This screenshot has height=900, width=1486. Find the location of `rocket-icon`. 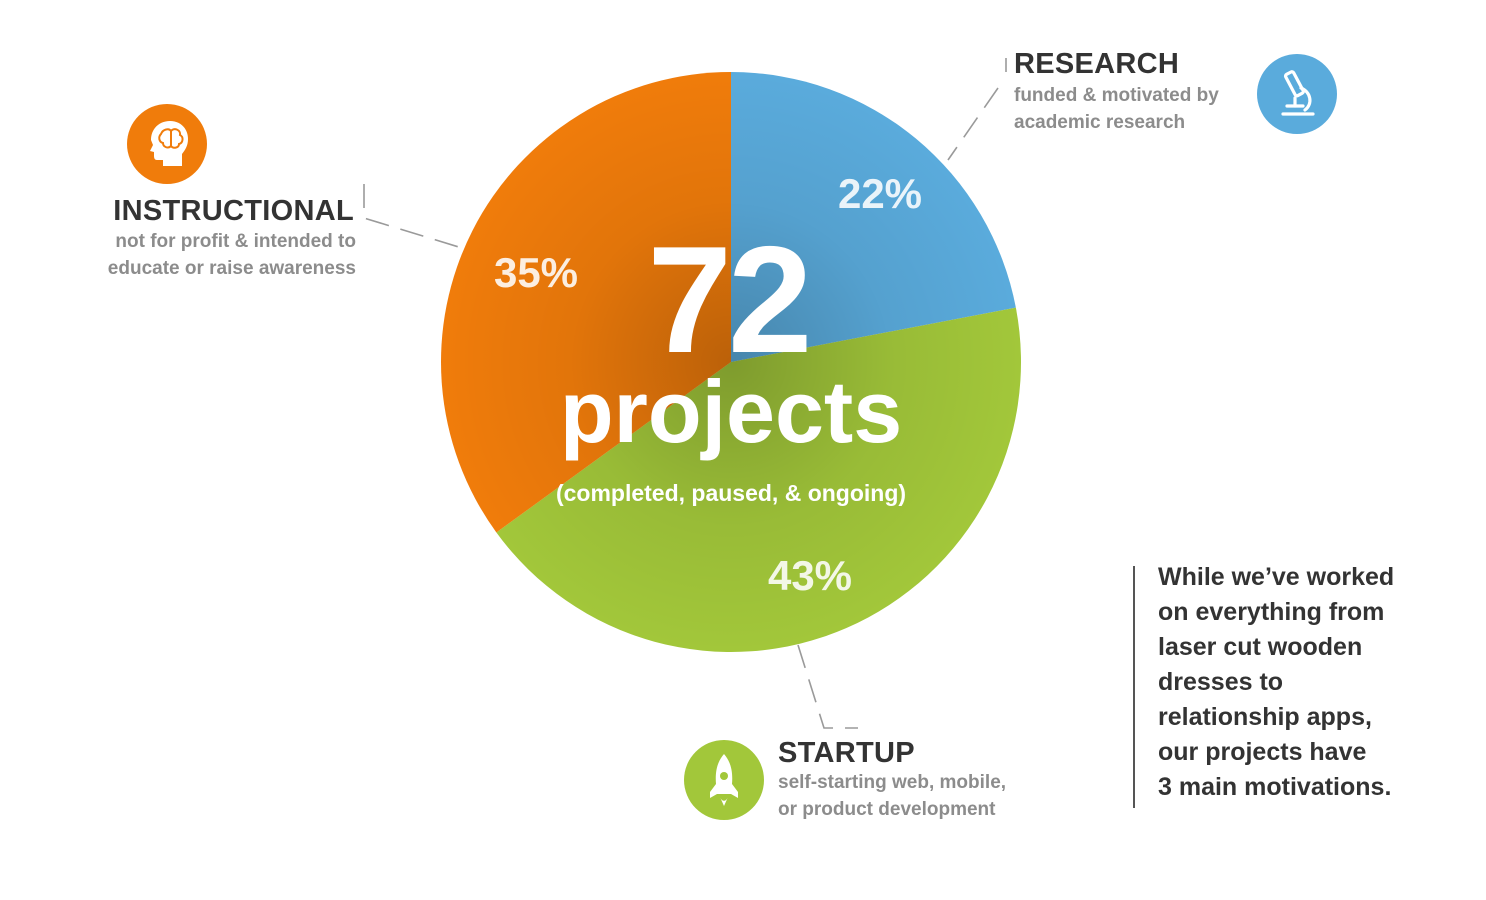

rocket-icon is located at coordinates (724, 780).